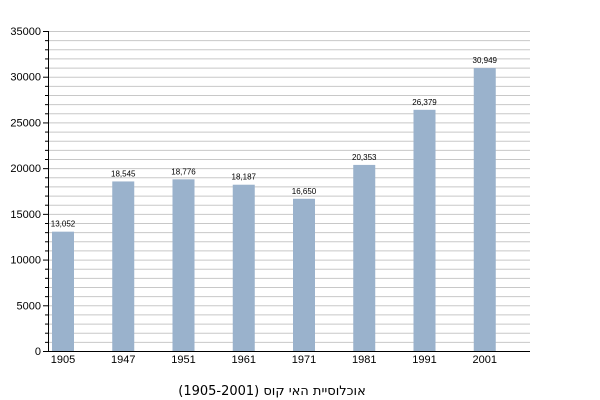 The height and width of the screenshot is (400, 600). What do you see at coordinates (304, 360) in the screenshot?
I see `x-tick-label: 1971` at bounding box center [304, 360].